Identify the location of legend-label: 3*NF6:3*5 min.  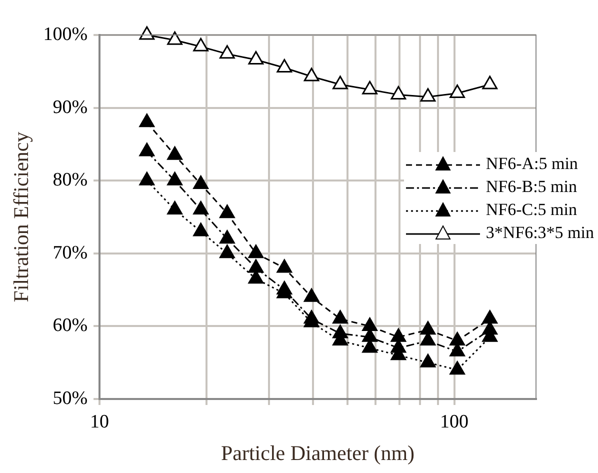
(540, 233).